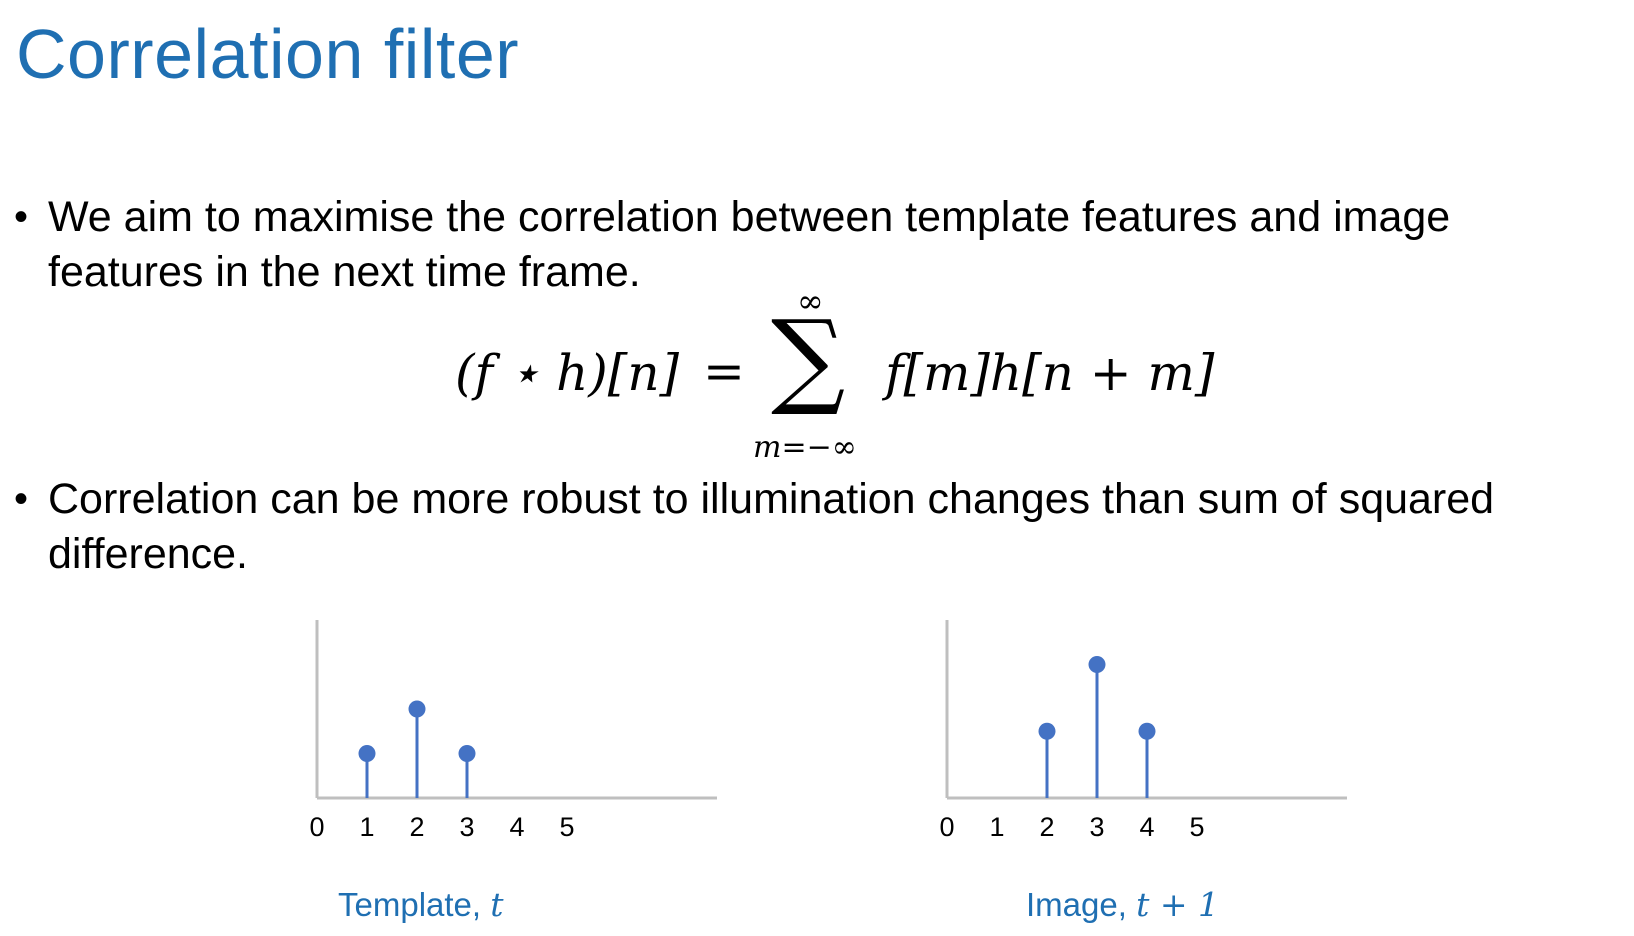 The width and height of the screenshot is (1634, 936). Describe the element at coordinates (567, 373) in the screenshot. I see `formula-lhs: (f ⋆ h)[n]` at that location.